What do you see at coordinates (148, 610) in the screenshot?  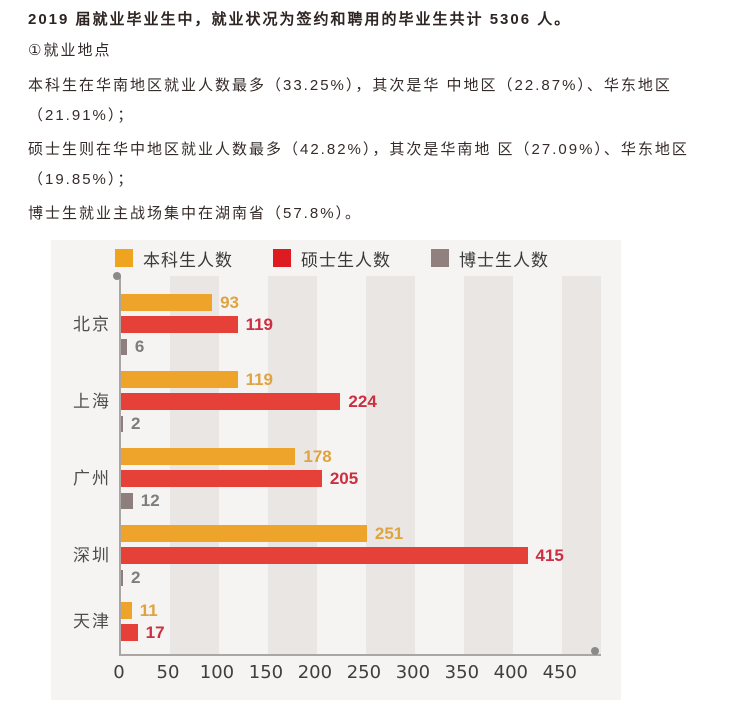 I see `bar-value-label: 11` at bounding box center [148, 610].